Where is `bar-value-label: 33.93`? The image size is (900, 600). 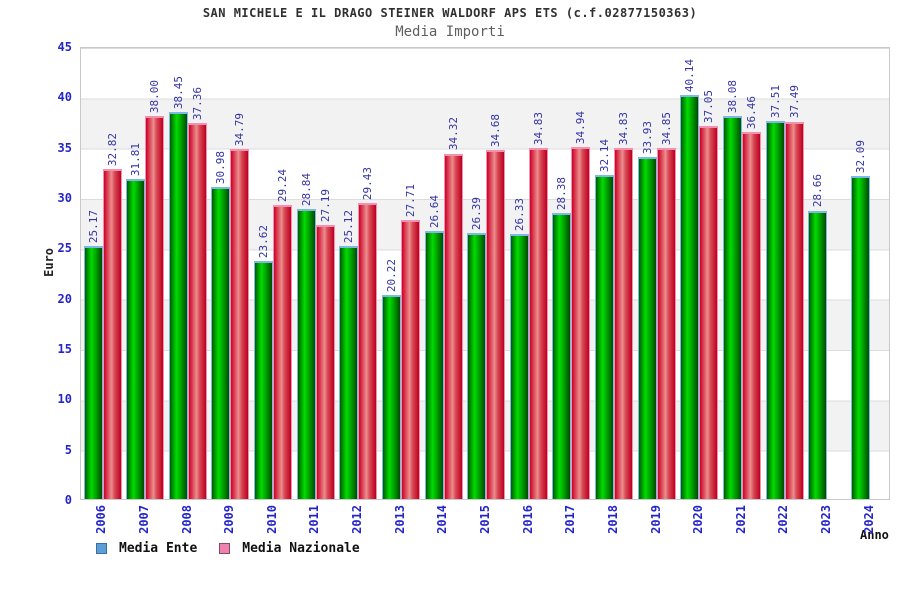
bar-value-label: 33.93 is located at coordinates (647, 138).